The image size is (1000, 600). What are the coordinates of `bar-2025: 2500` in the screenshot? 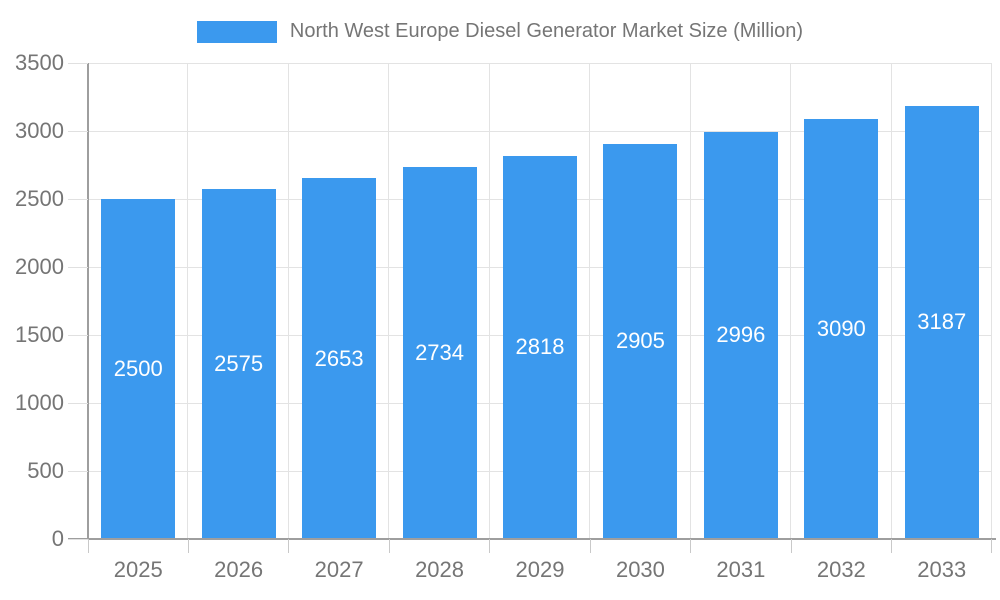 It's located at (138, 369).